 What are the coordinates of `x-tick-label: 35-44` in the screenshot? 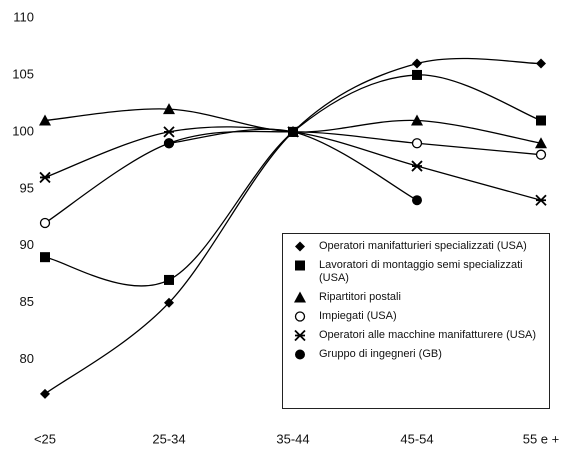 It's located at (292, 438).